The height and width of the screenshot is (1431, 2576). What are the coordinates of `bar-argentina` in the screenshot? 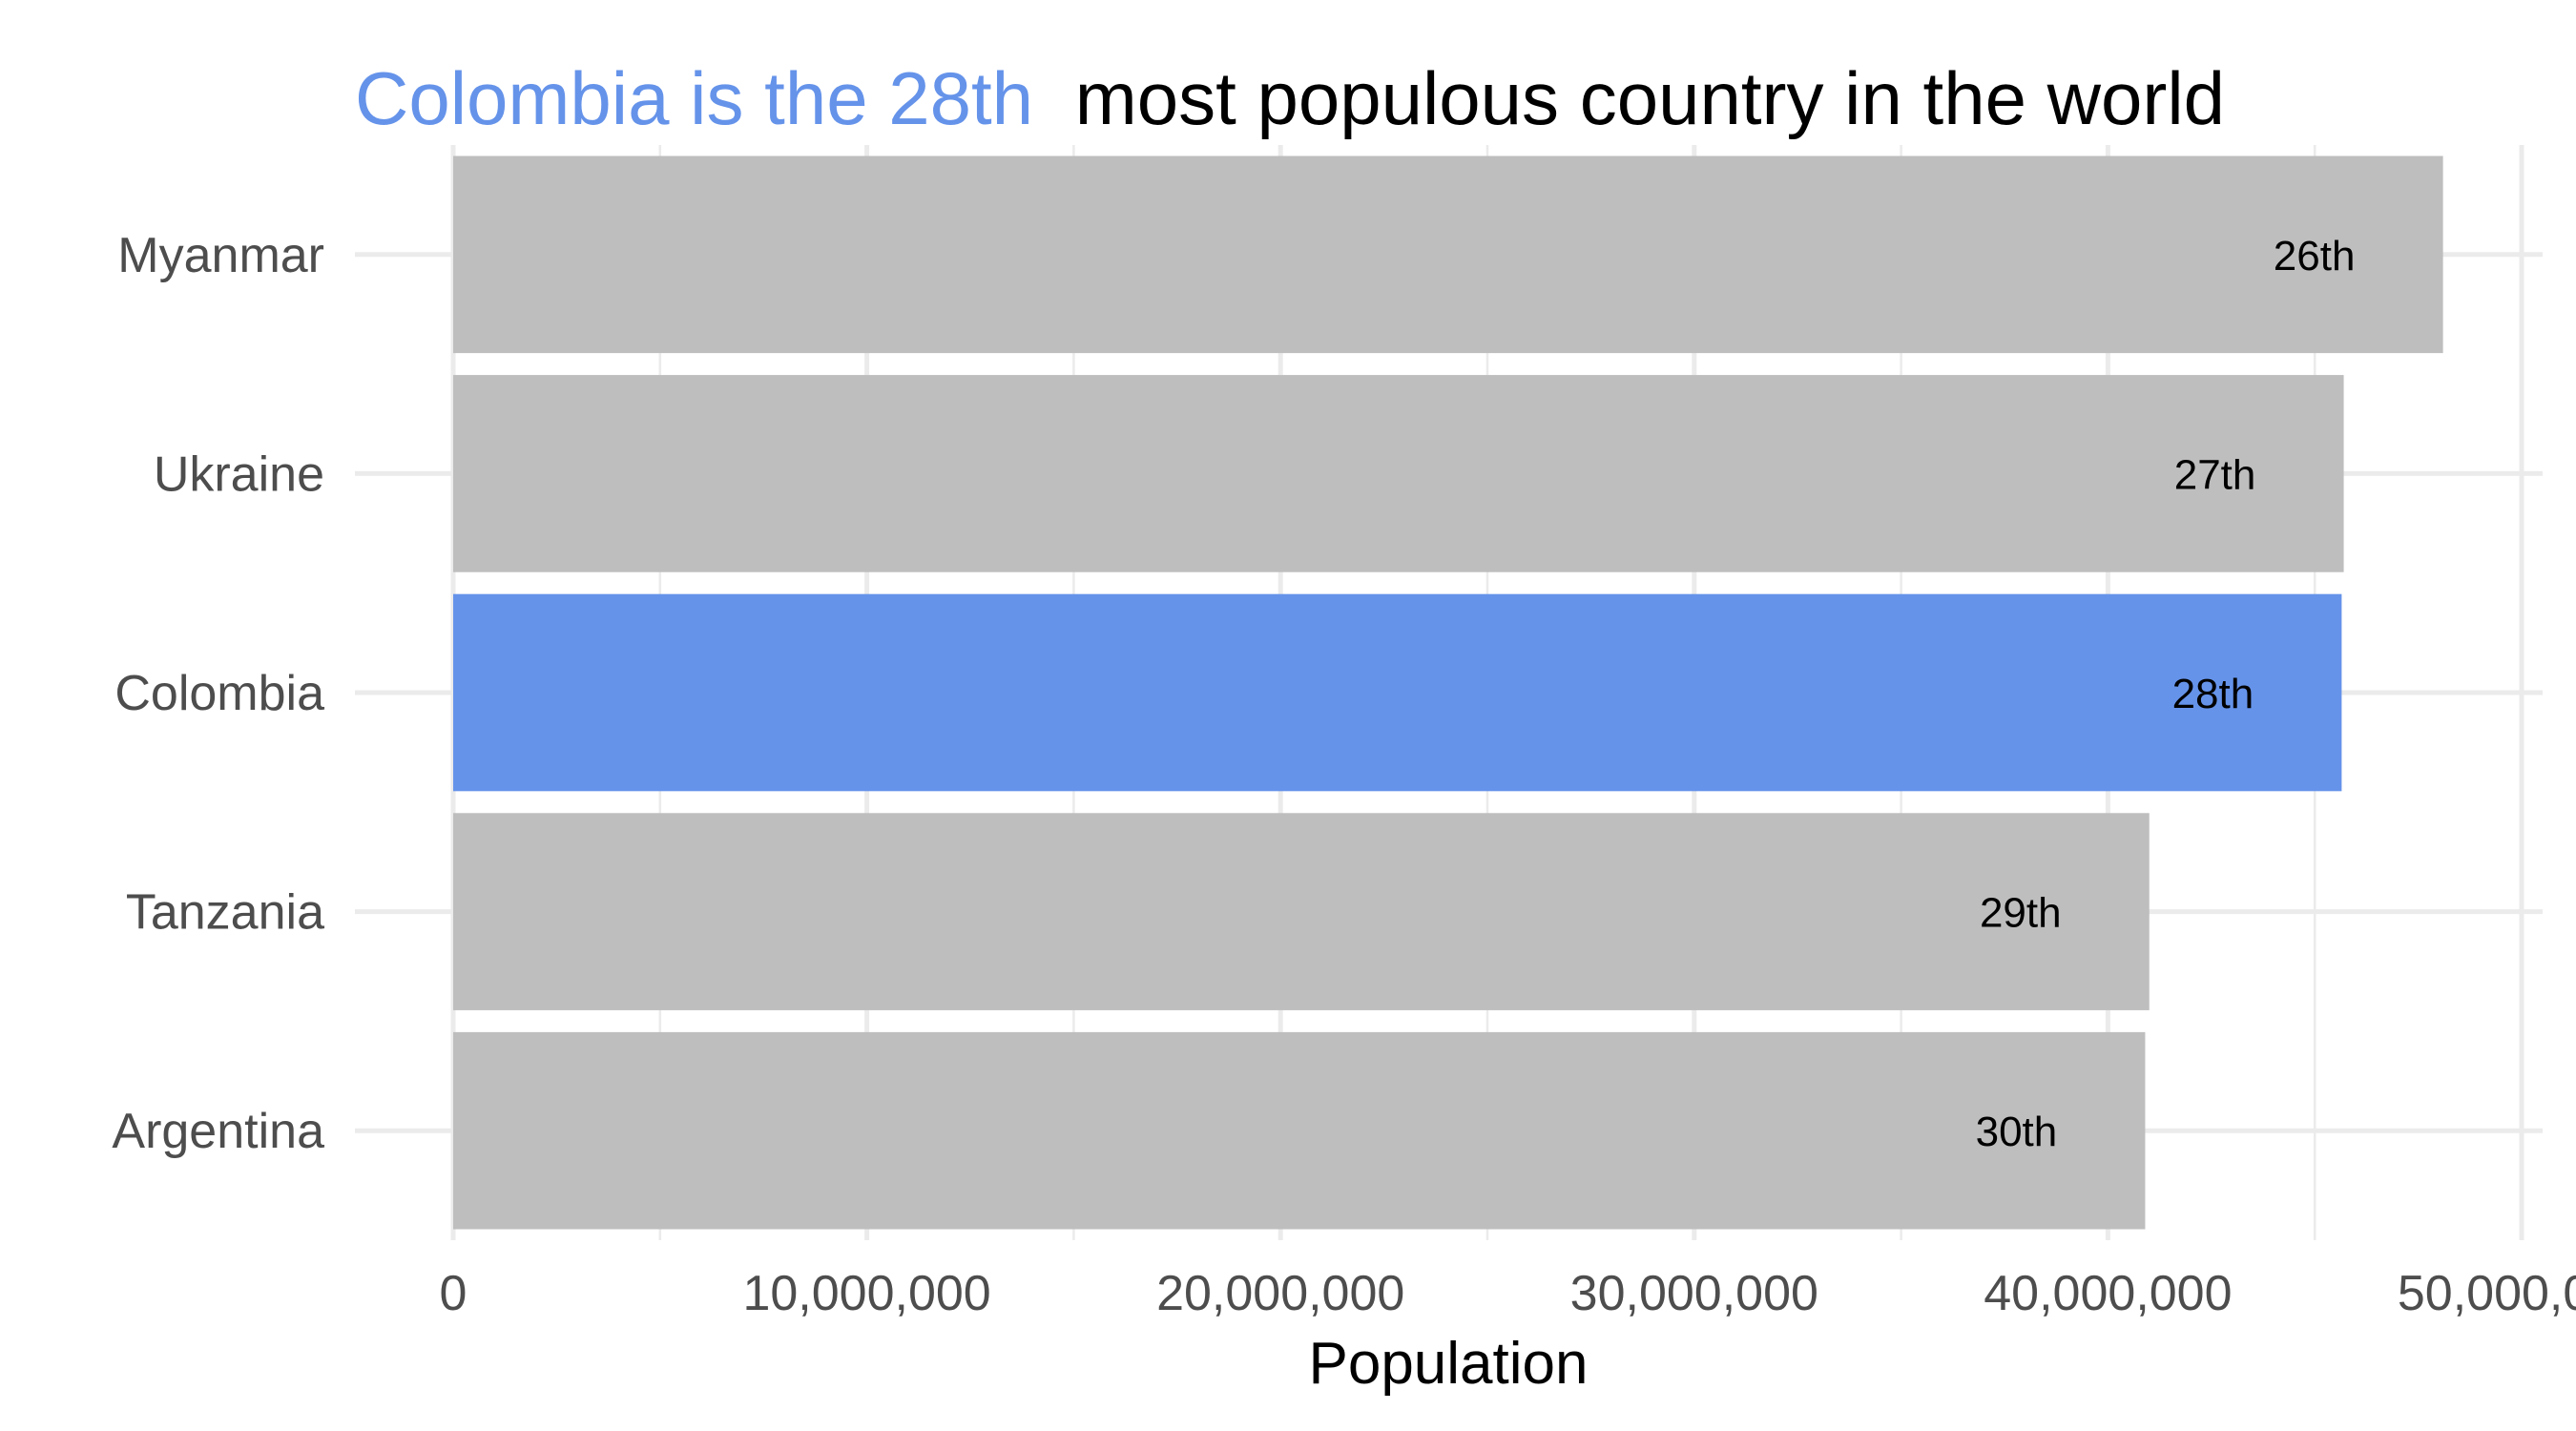 It's located at (1299, 1130).